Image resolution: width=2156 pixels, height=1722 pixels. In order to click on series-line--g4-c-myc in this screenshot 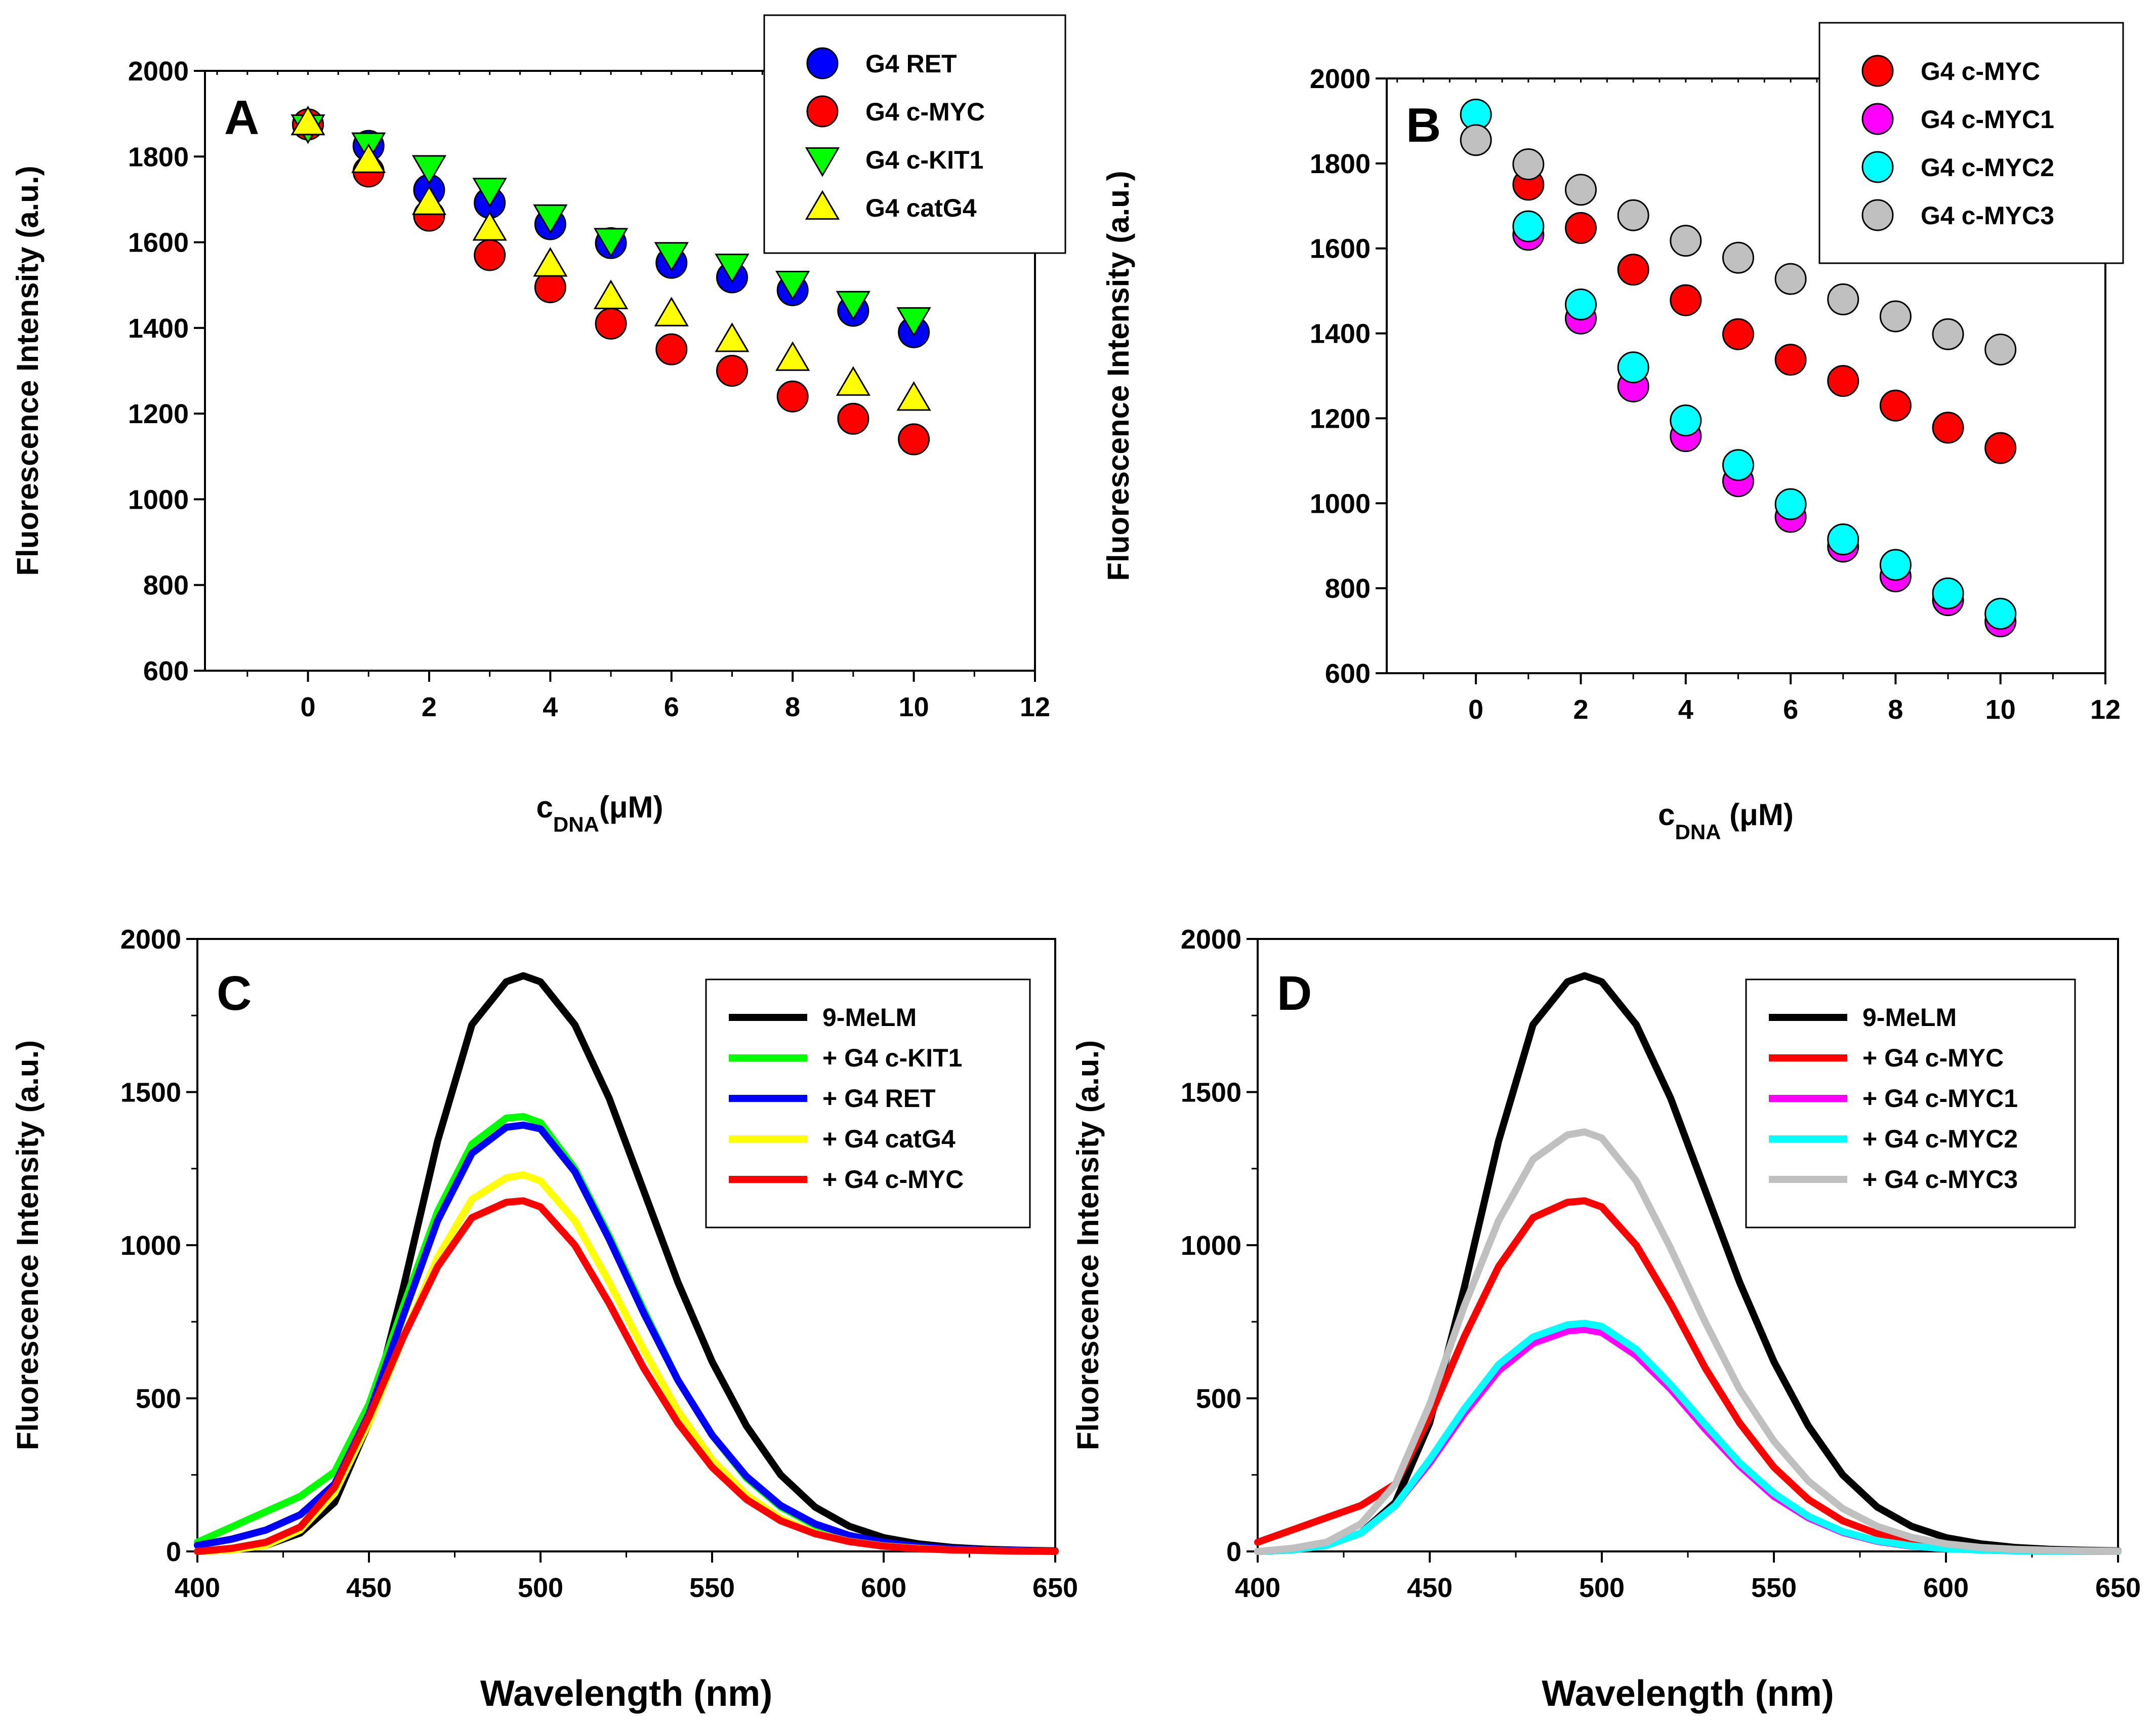, I will do `click(626, 1376)`.